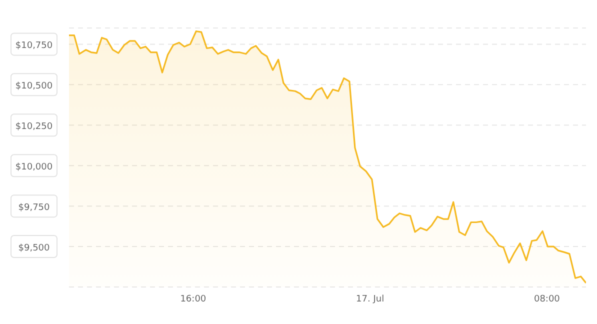  Describe the element at coordinates (34, 87) in the screenshot. I see `y-tick-label: $10,500` at that location.